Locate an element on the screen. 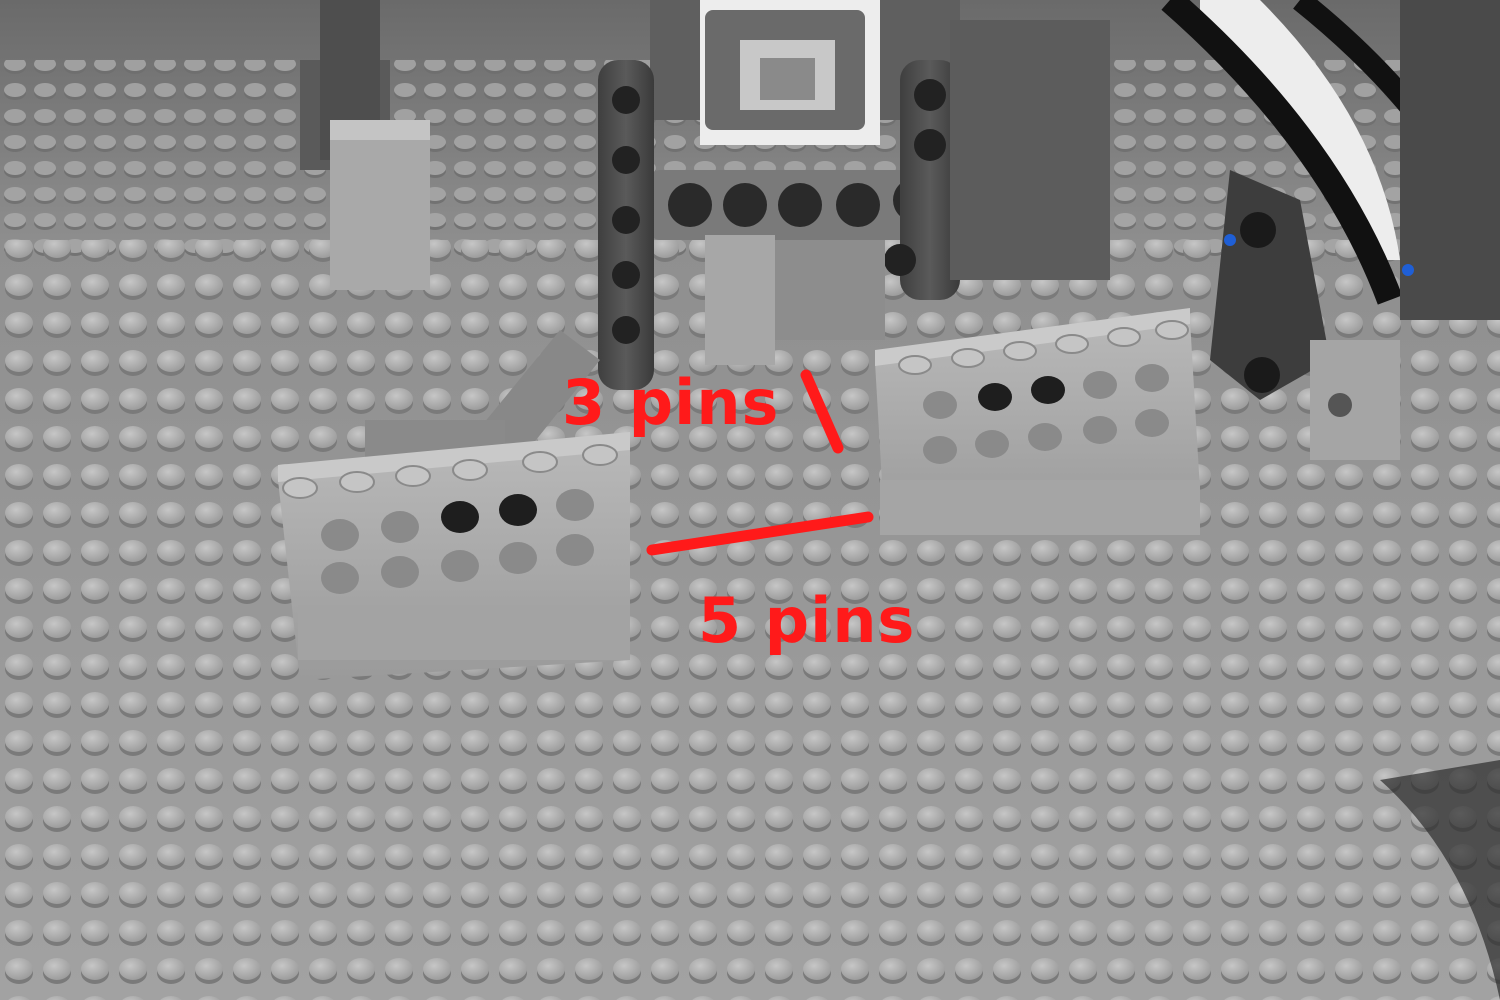 Image resolution: width=1500 pixels, height=1000 pixels. label-3-pins: 3 pins is located at coordinates (671, 402).